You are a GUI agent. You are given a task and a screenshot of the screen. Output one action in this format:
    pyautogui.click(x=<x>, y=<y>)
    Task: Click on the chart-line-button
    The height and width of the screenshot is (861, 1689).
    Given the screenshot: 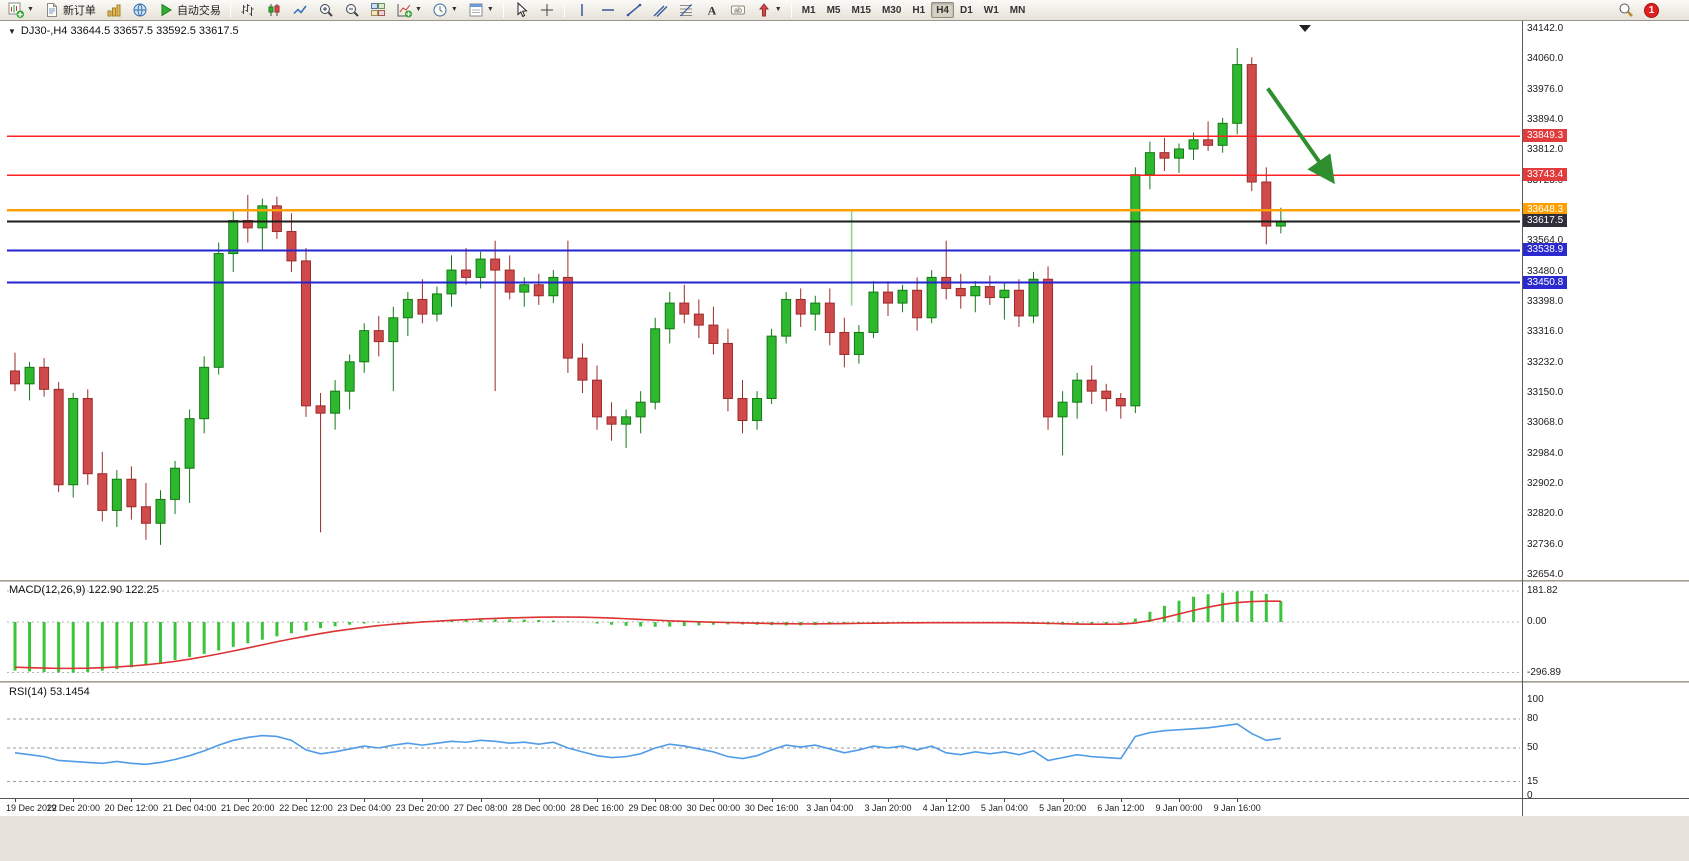 What is the action you would take?
    pyautogui.click(x=300, y=10)
    